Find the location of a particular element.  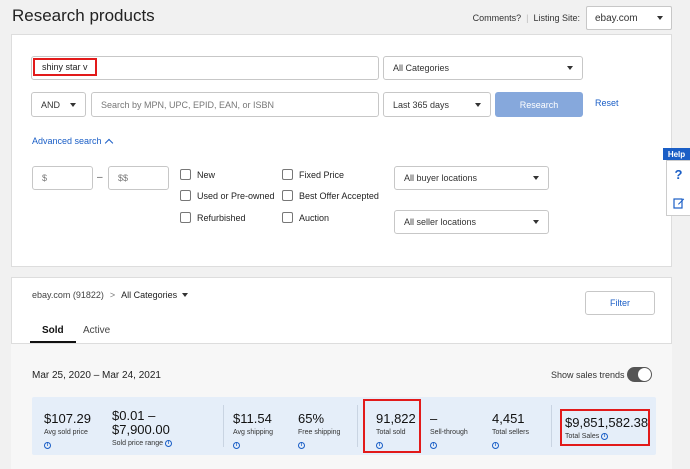

metric-value: 4,451 is located at coordinates (508, 418).